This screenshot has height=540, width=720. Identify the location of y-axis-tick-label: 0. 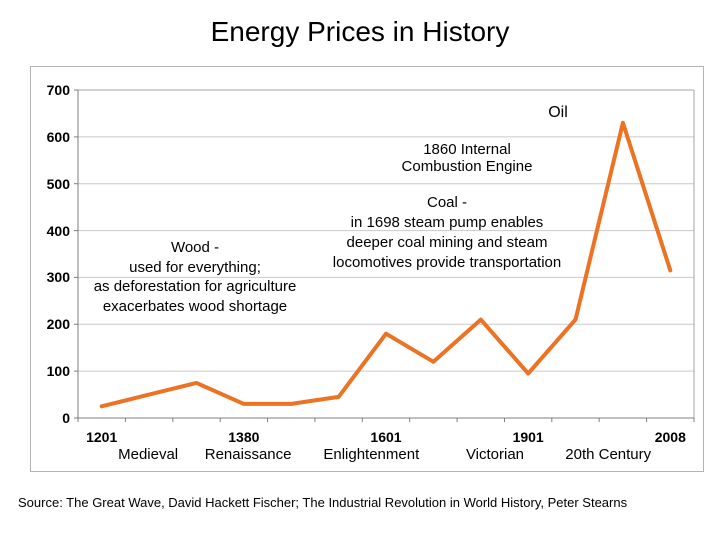
(66, 418).